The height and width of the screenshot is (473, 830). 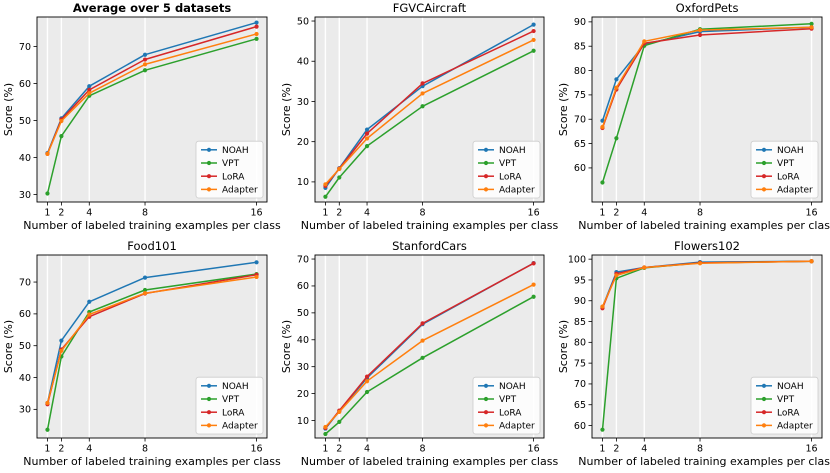 What do you see at coordinates (152, 246) in the screenshot?
I see `chart-title: Food101` at bounding box center [152, 246].